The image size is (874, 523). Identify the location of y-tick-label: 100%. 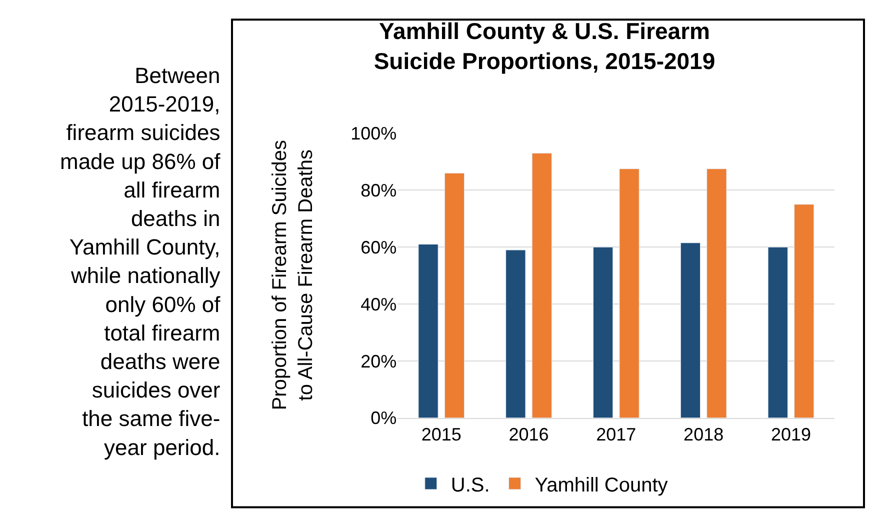
(373, 134).